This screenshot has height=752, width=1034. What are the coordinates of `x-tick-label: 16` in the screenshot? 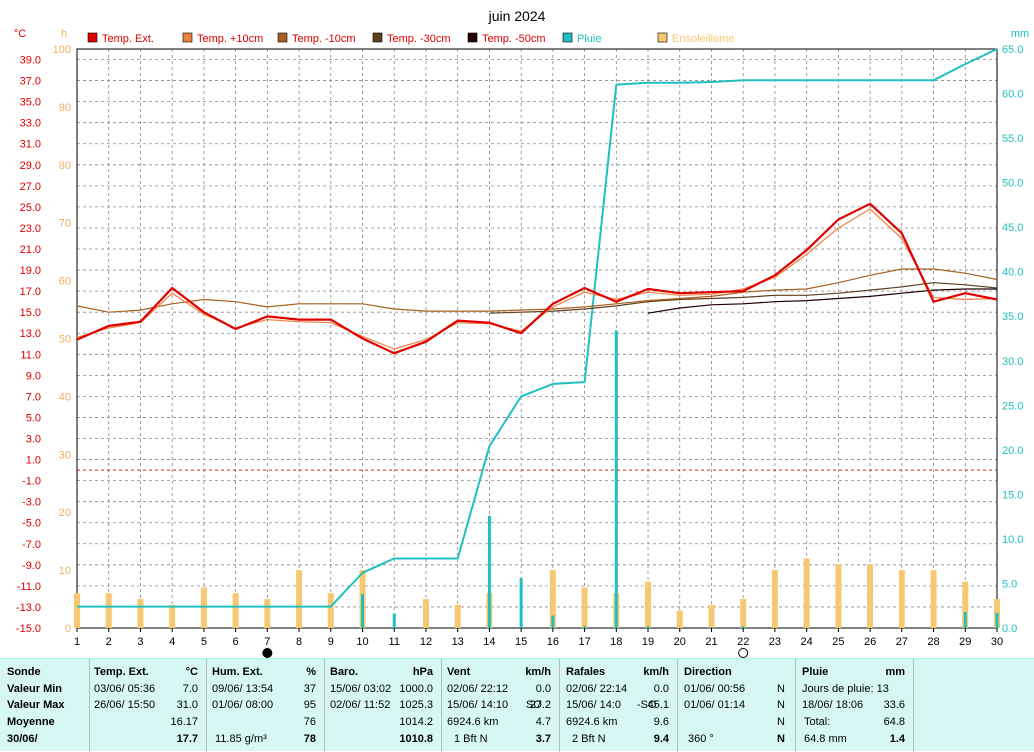 It's located at (553, 642).